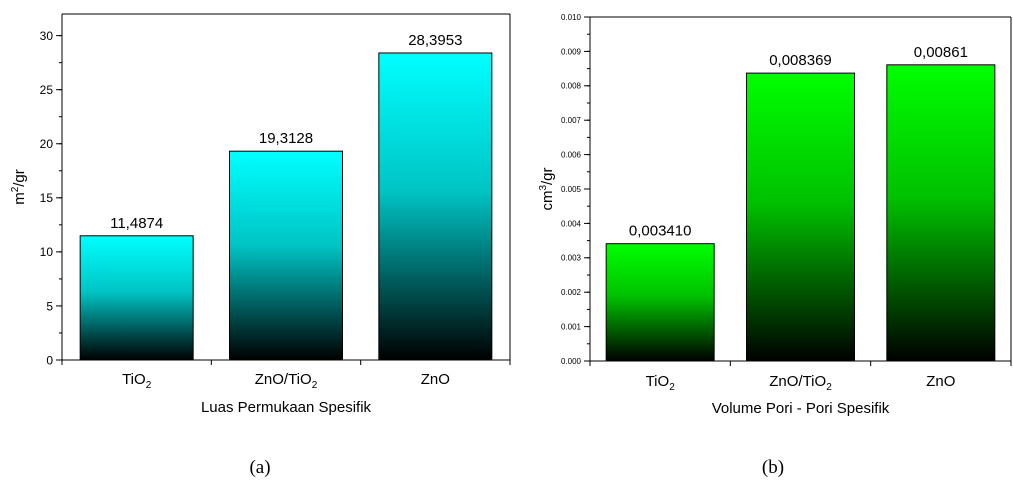 The width and height of the screenshot is (1013, 488). Describe the element at coordinates (571, 189) in the screenshot. I see `y-tick-label: 0.005` at that location.